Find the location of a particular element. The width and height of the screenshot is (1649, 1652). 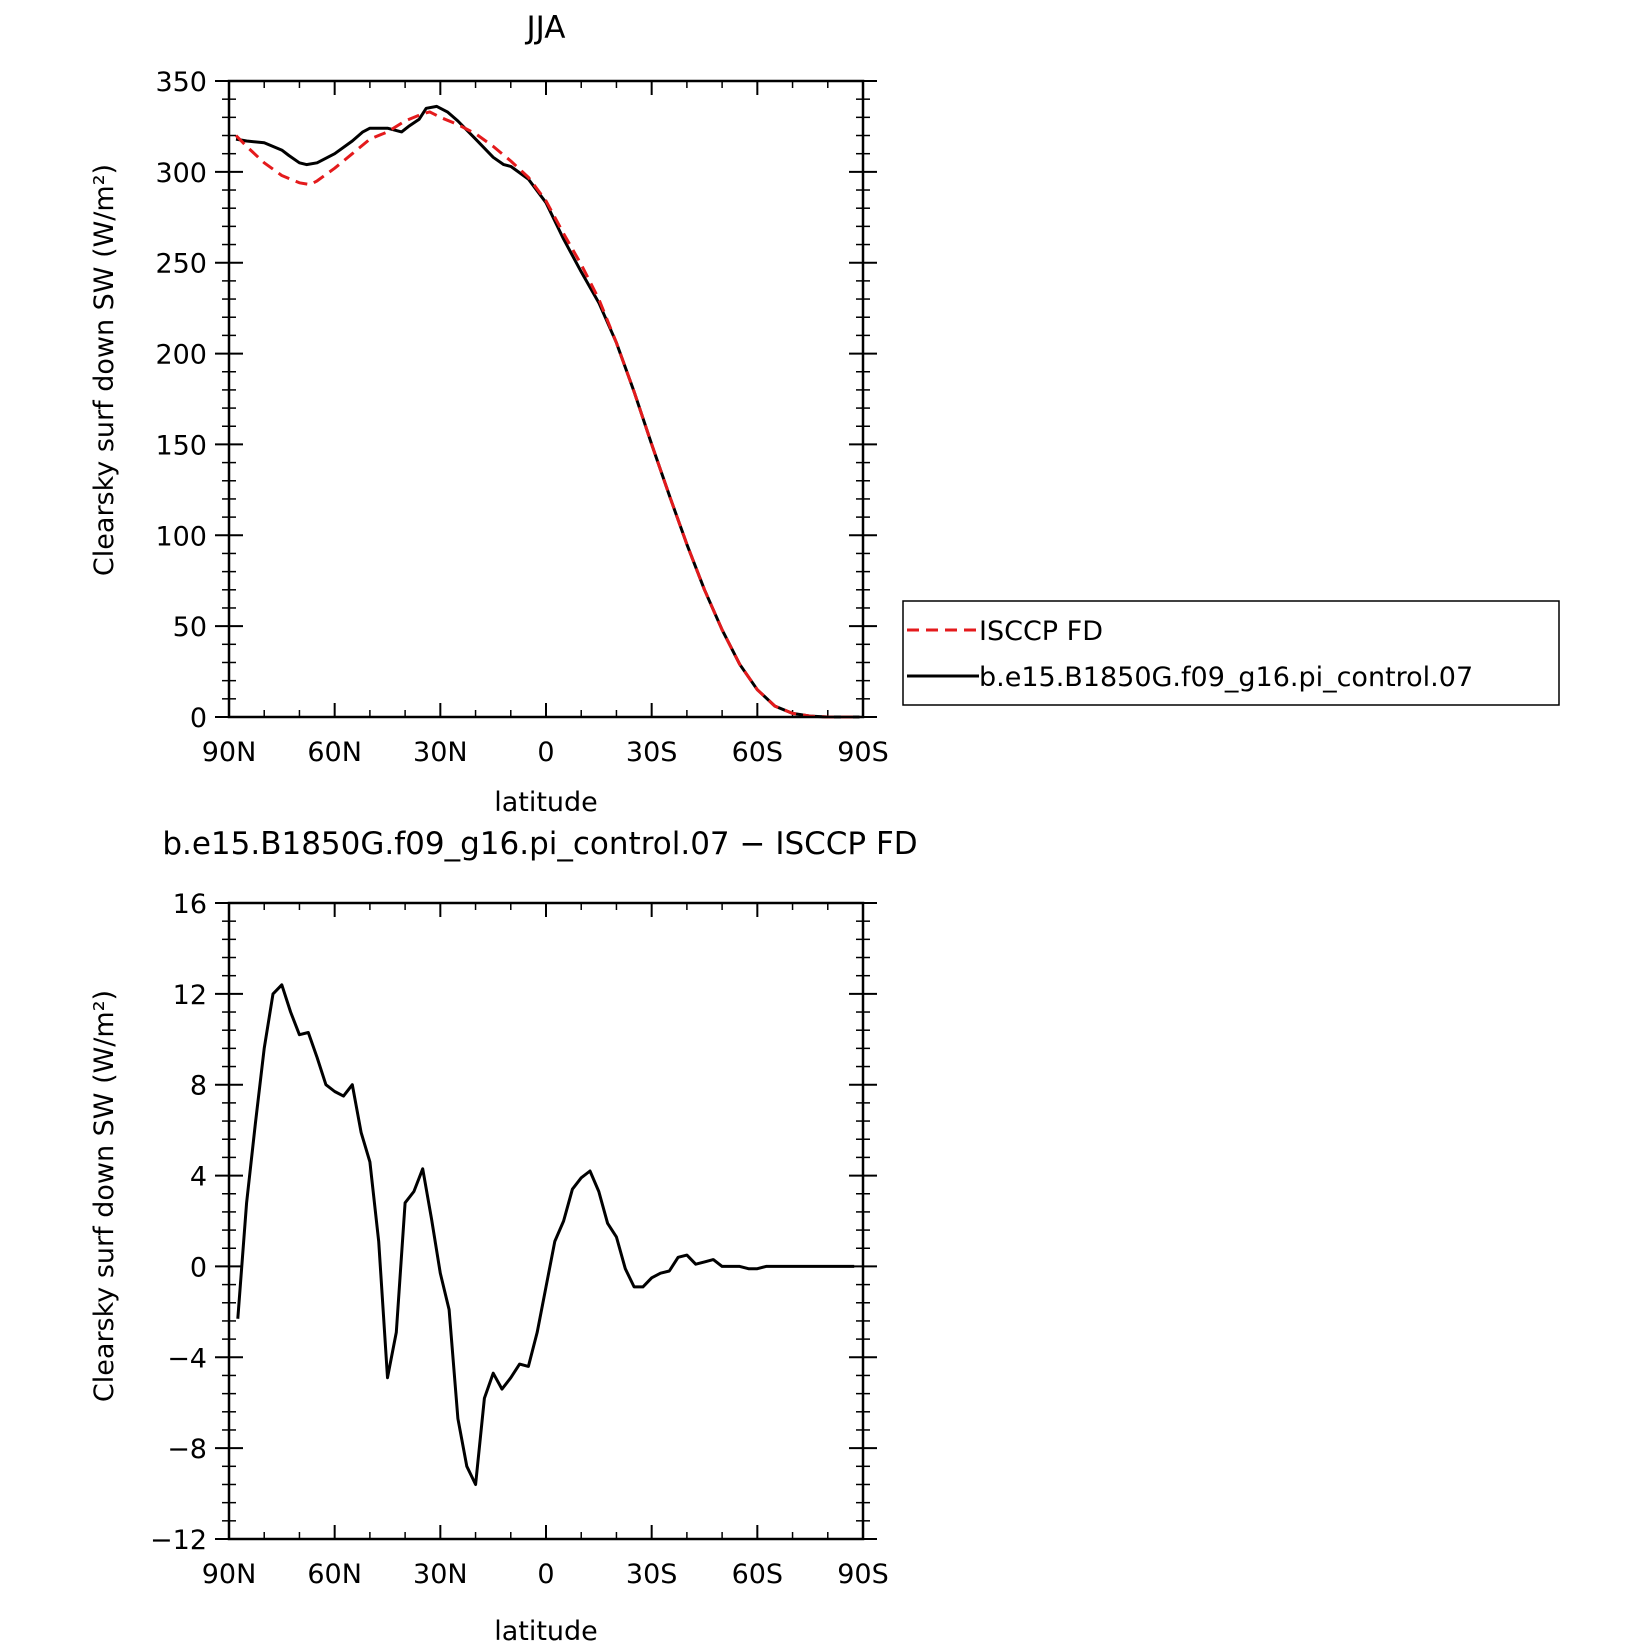

top-xtick-label: 60S is located at coordinates (758, 752).